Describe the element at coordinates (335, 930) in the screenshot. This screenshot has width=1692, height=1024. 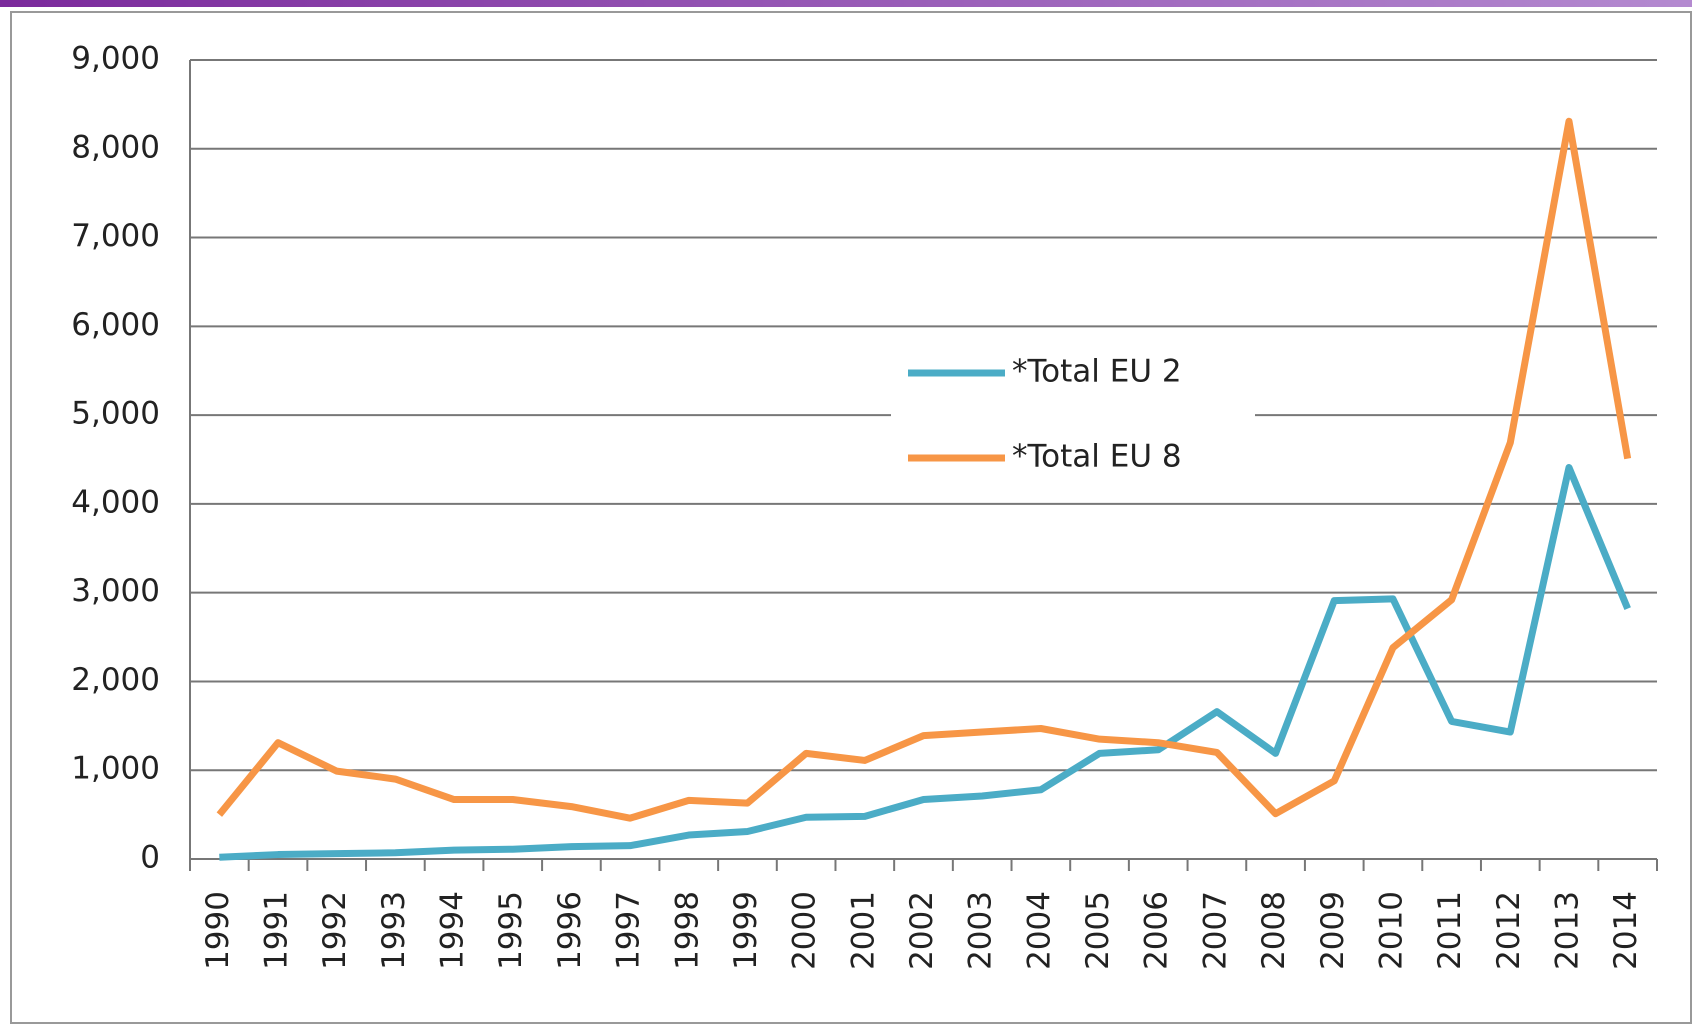
I see `x-tick-label: 1992` at that location.